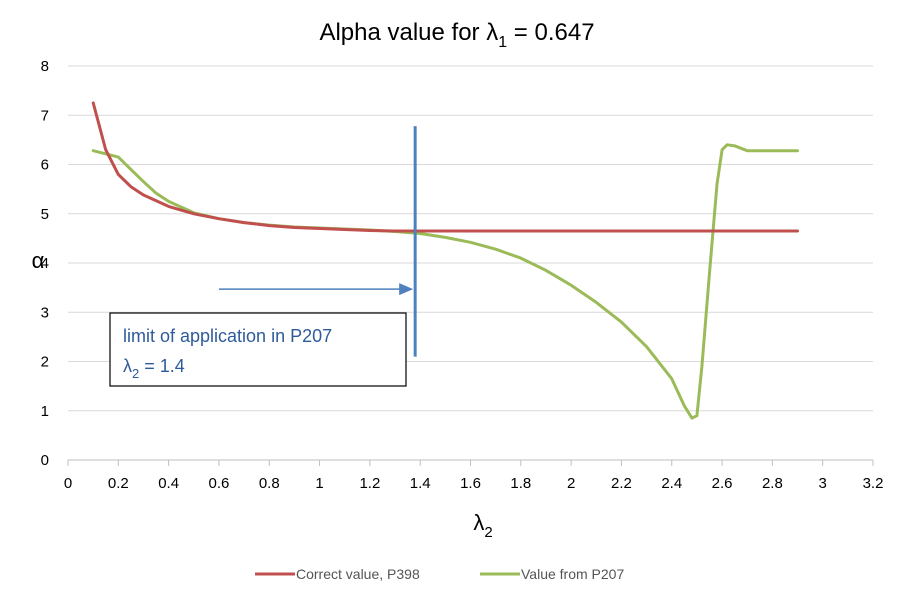  I want to click on y-tick-label: 2, so click(45, 362).